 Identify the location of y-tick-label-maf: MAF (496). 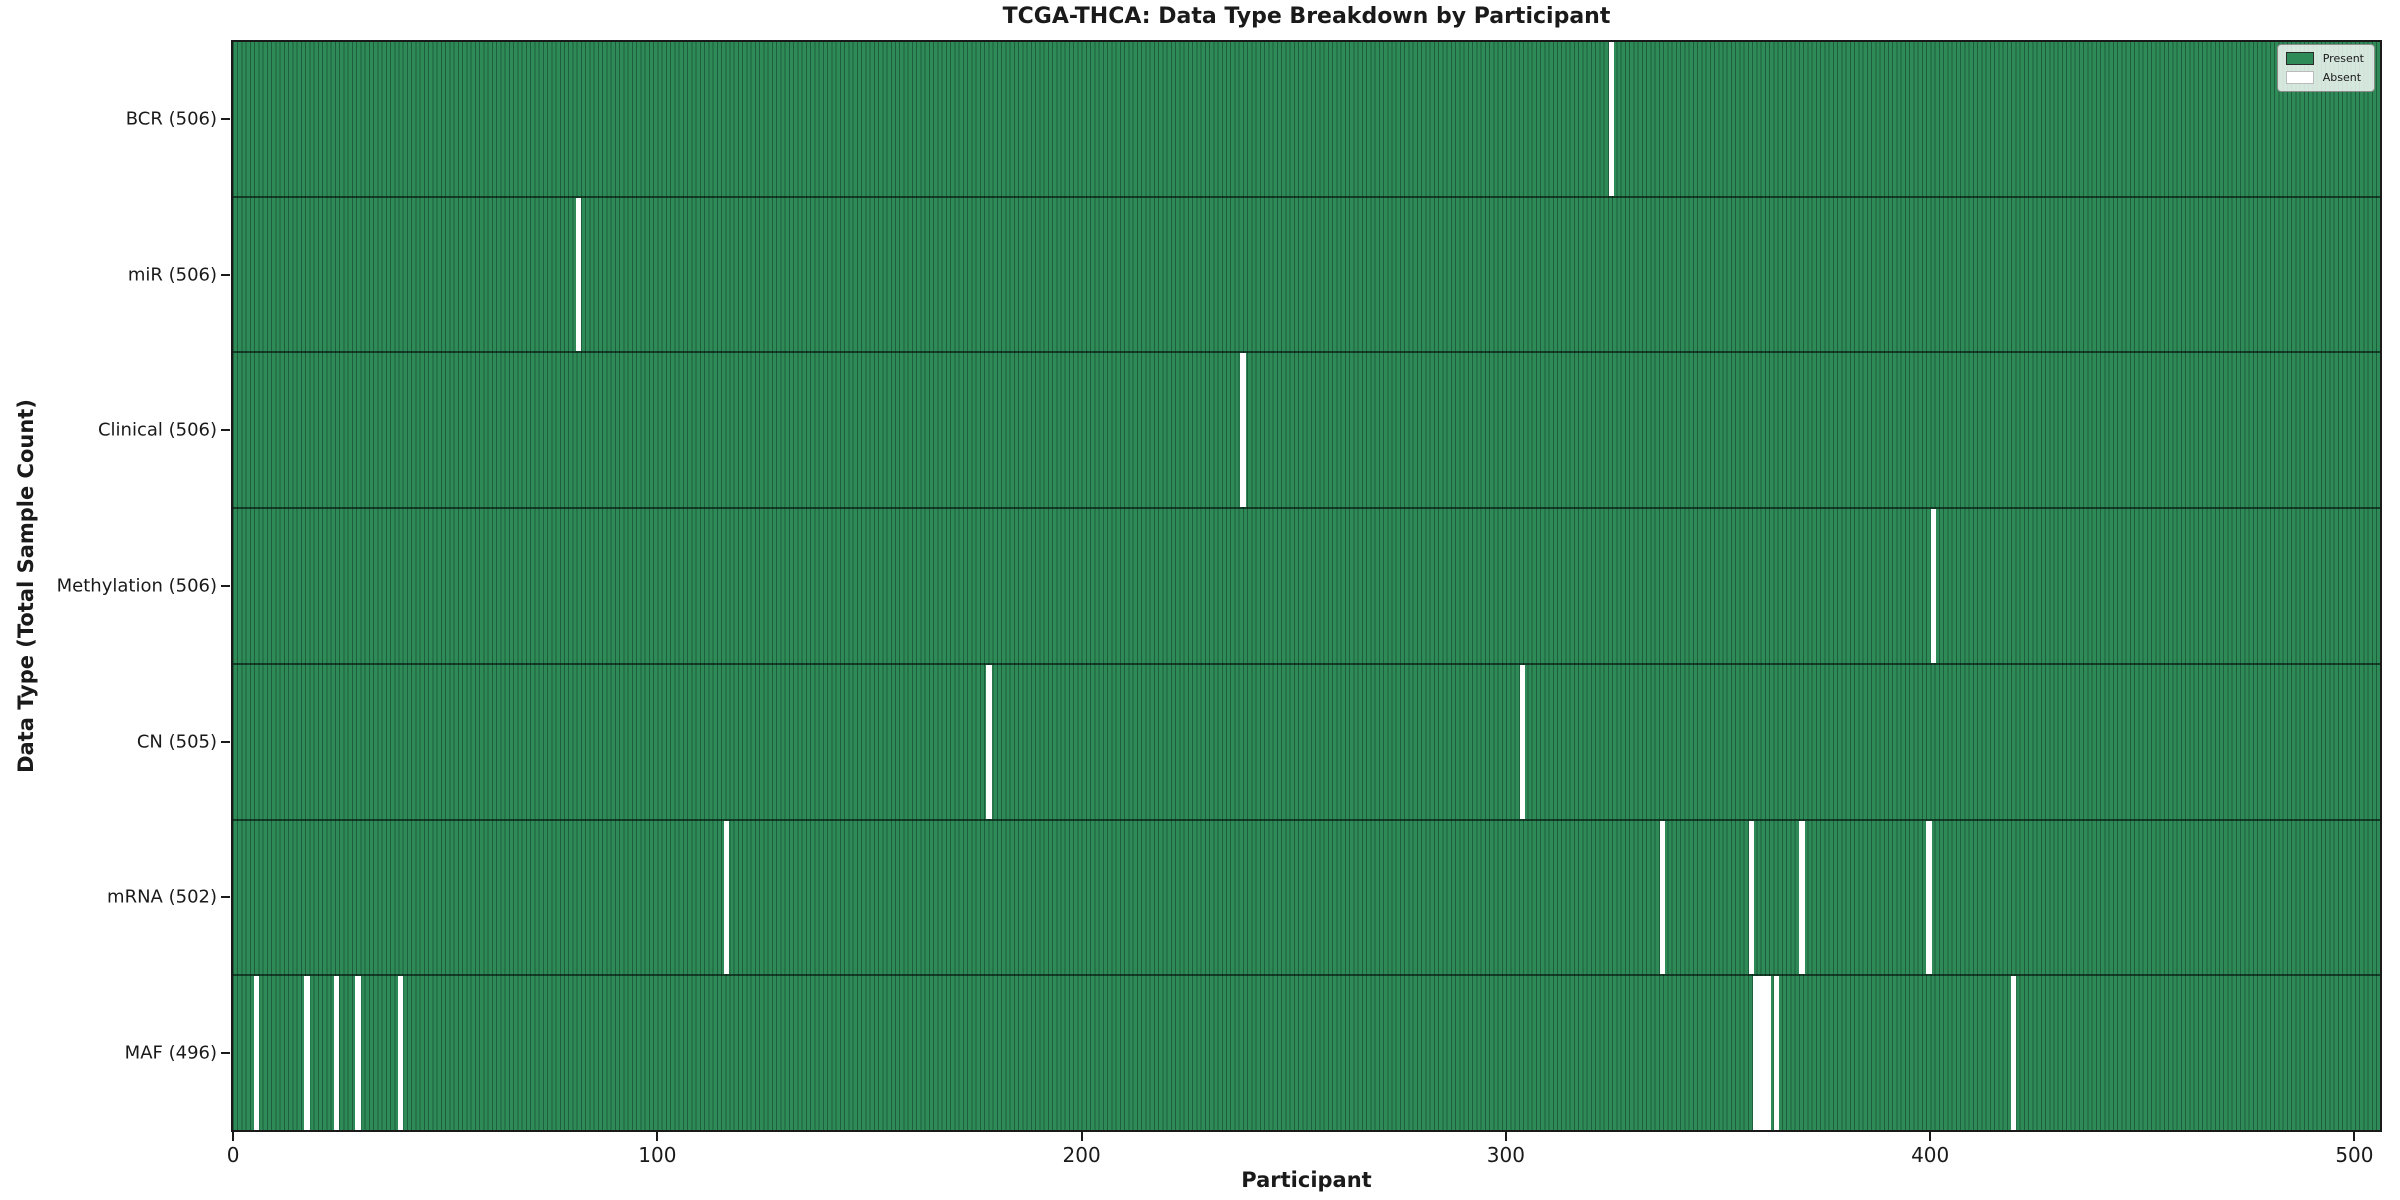
(170, 1053).